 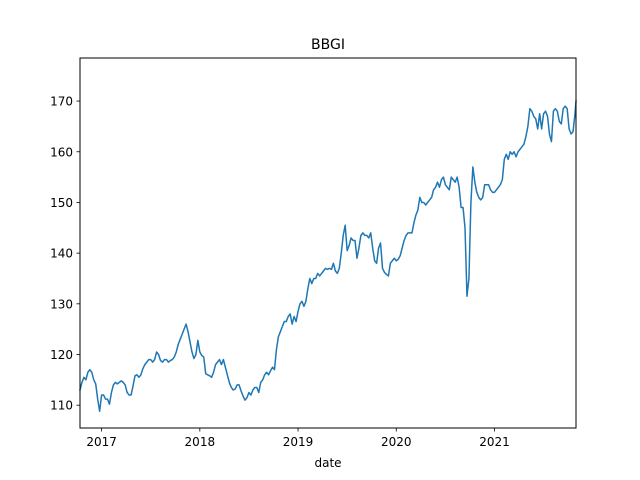 What do you see at coordinates (61, 355) in the screenshot?
I see `y-tick-label: 120` at bounding box center [61, 355].